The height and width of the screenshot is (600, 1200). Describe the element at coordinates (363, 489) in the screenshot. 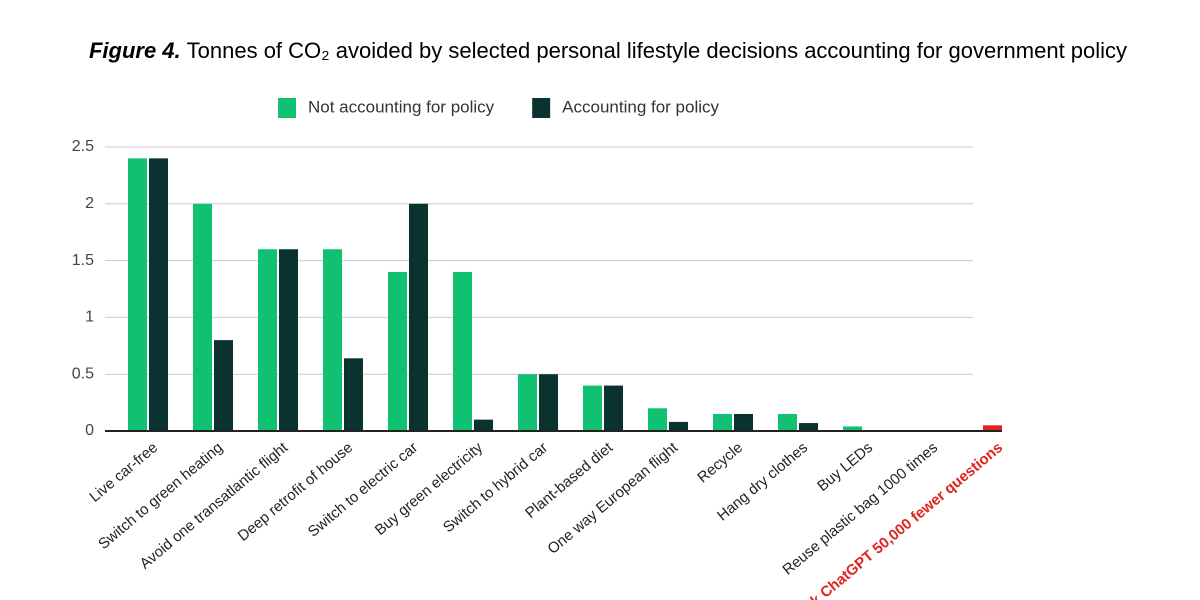

I see `x-tick-label: Switch to electric car` at that location.